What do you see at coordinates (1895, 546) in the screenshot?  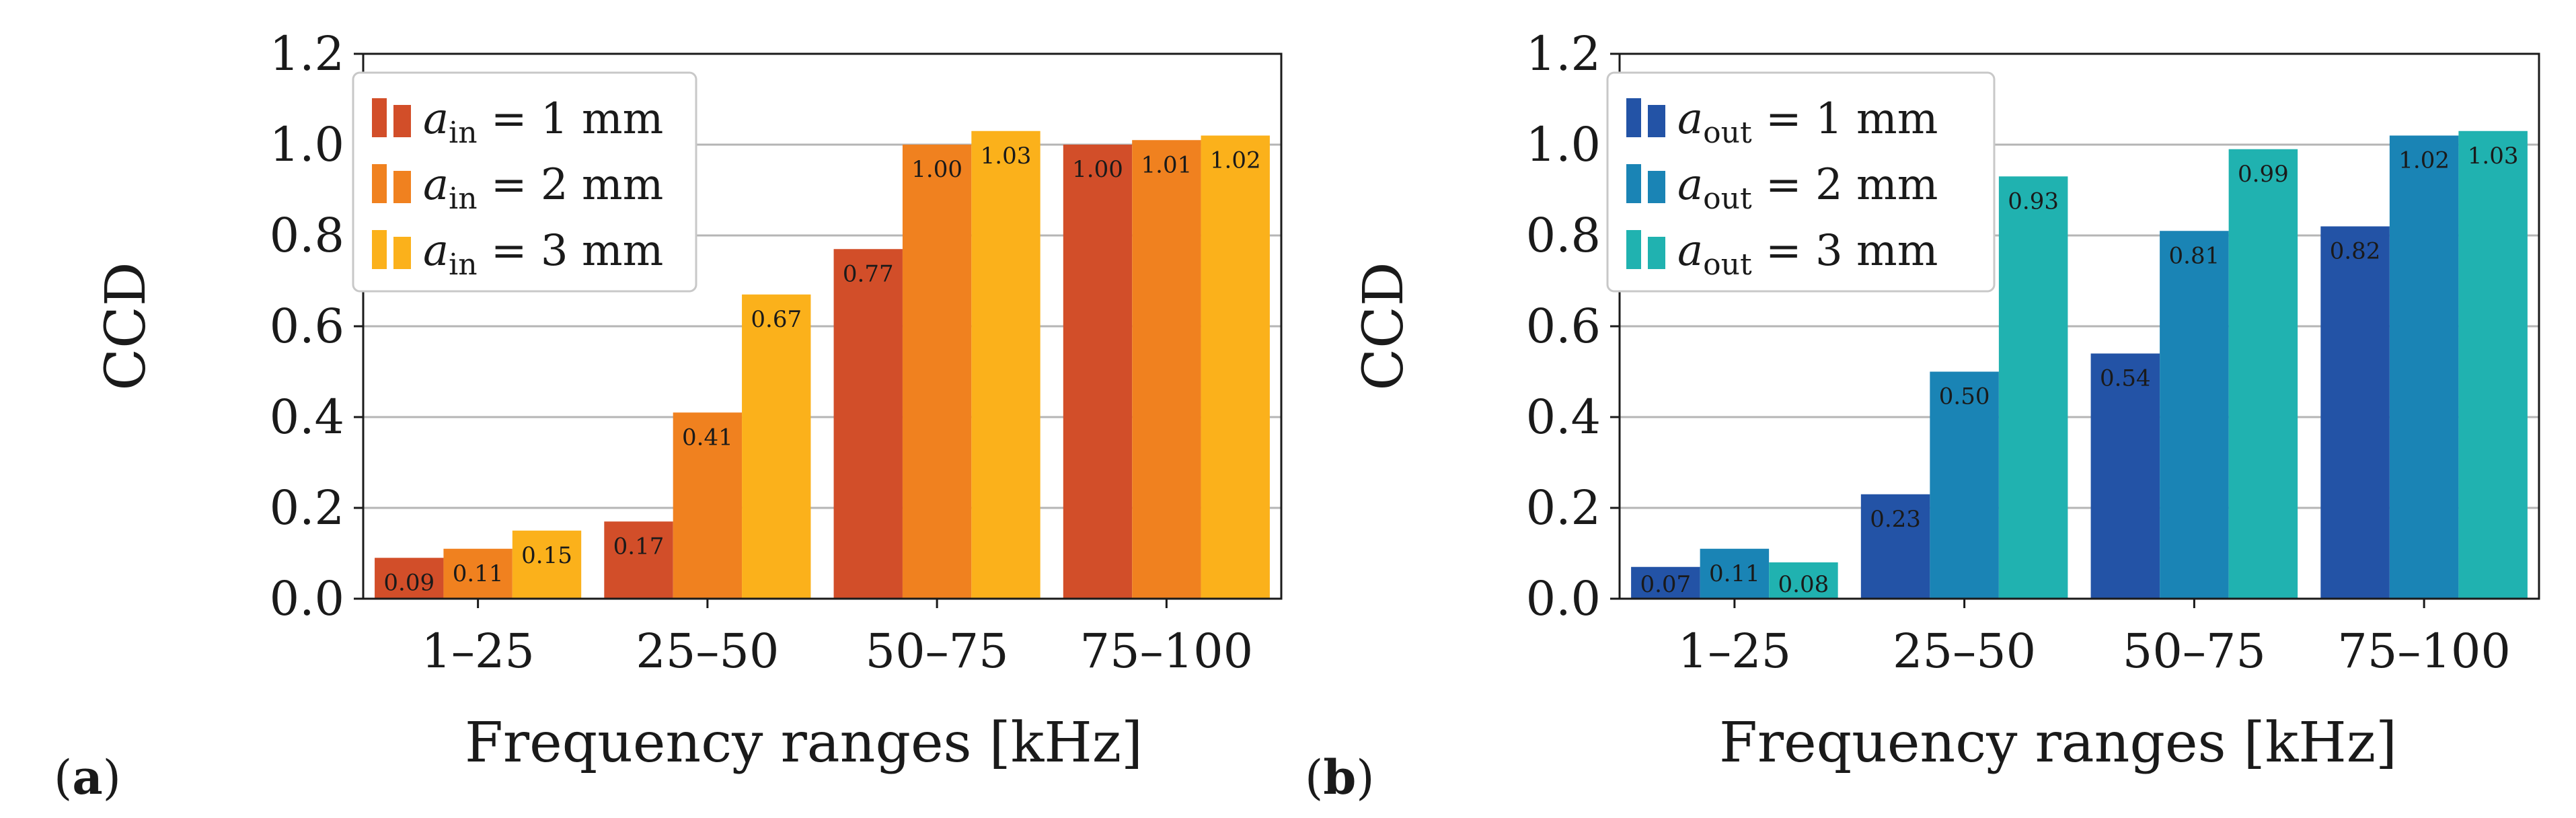 I see `bar-b-series1-cat2` at bounding box center [1895, 546].